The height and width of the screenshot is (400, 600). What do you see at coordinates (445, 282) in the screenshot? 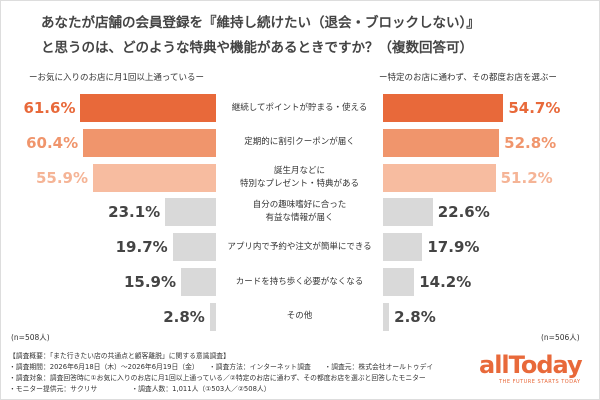
I see `value-label: 14.2%` at bounding box center [445, 282].